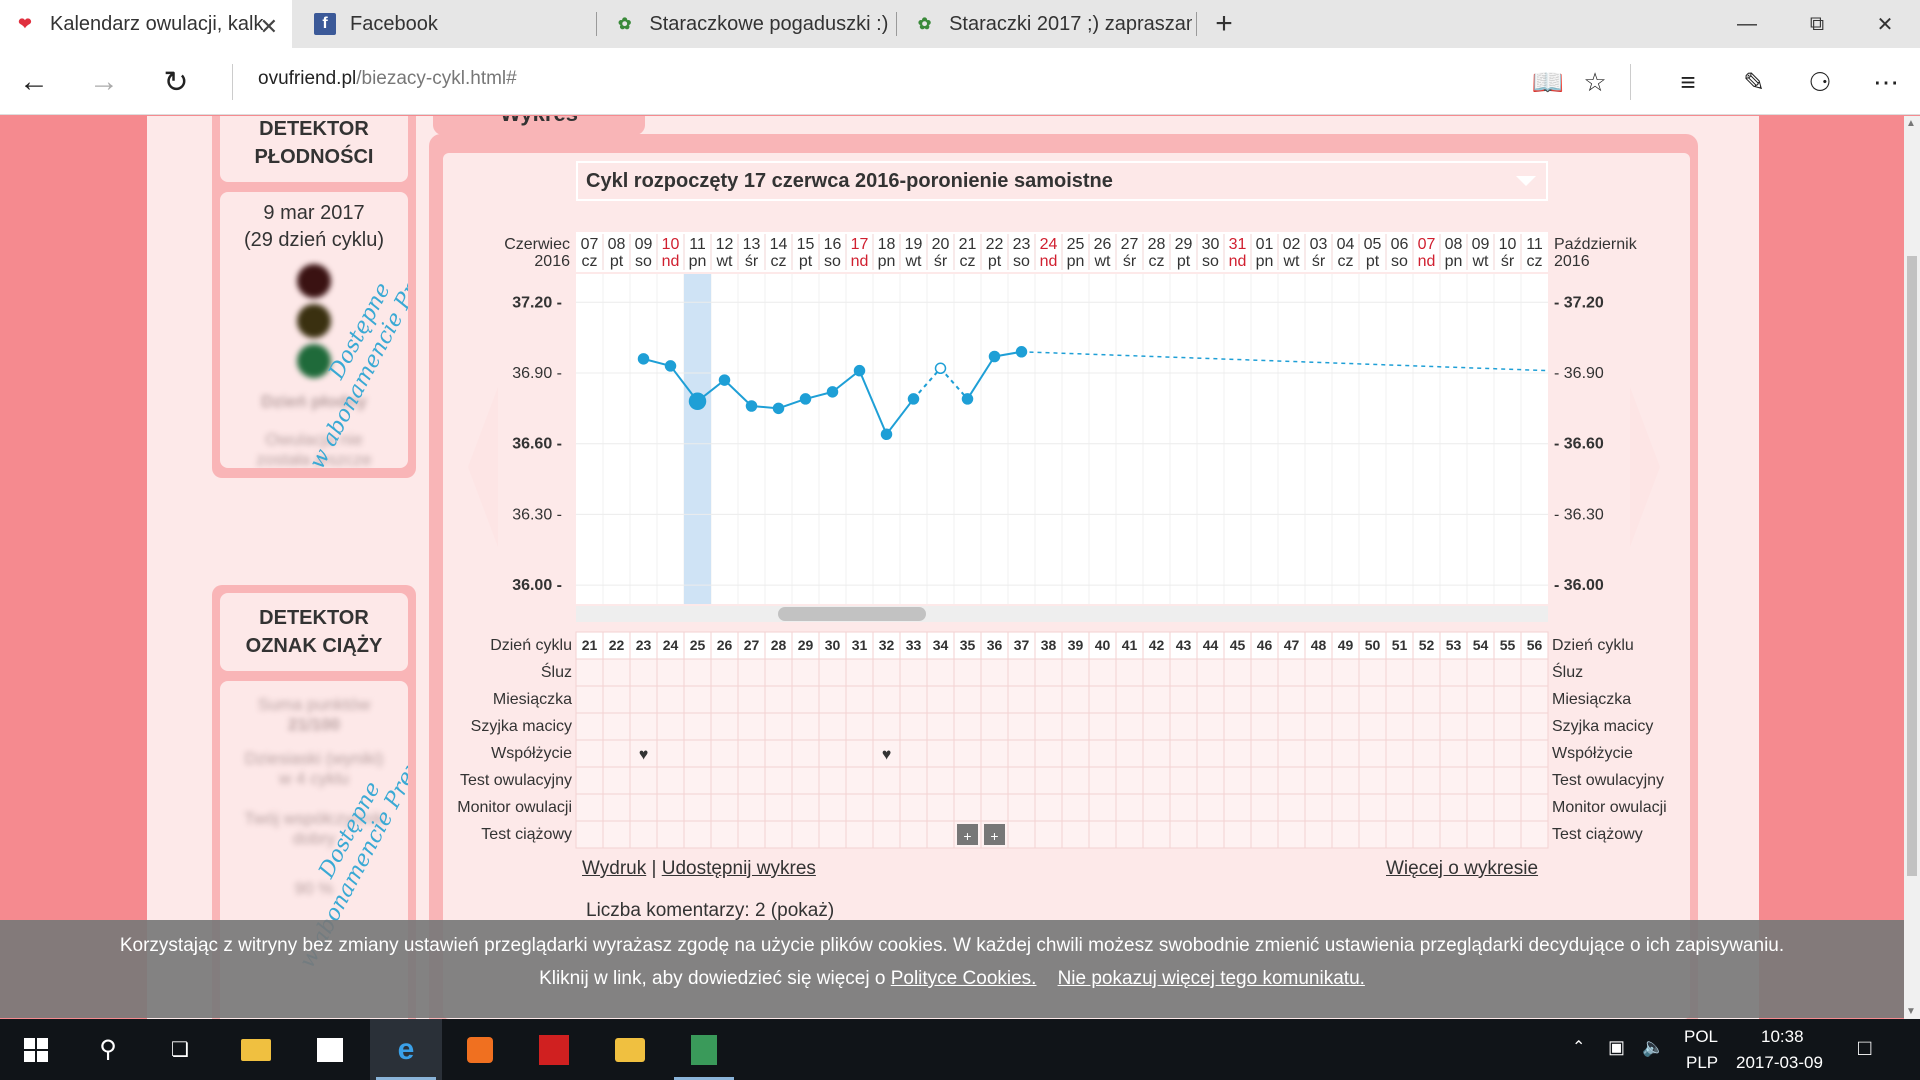 The height and width of the screenshot is (1080, 1920). What do you see at coordinates (1817, 23) in the screenshot?
I see `restore-button: ⧉` at bounding box center [1817, 23].